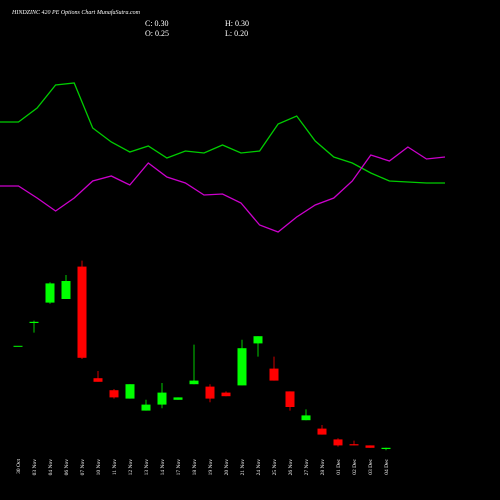 This screenshot has height=500, width=500. I want to click on x-tick-label: 28 Nov, so click(323, 467).